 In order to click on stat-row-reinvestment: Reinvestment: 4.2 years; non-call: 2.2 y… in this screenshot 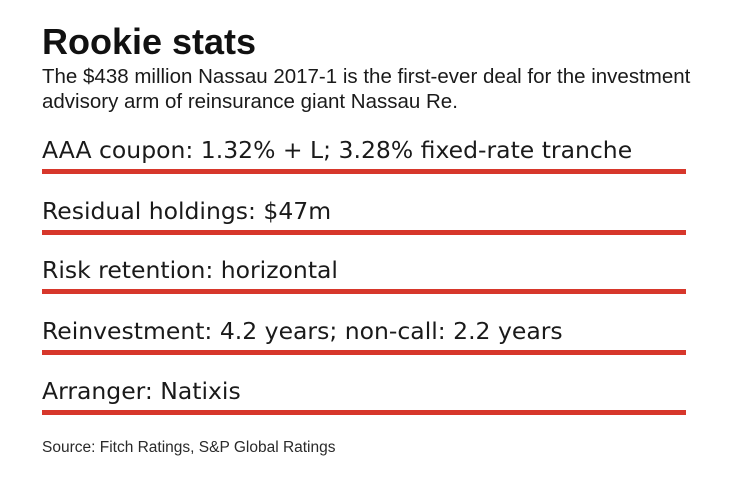, I will do `click(364, 335)`.